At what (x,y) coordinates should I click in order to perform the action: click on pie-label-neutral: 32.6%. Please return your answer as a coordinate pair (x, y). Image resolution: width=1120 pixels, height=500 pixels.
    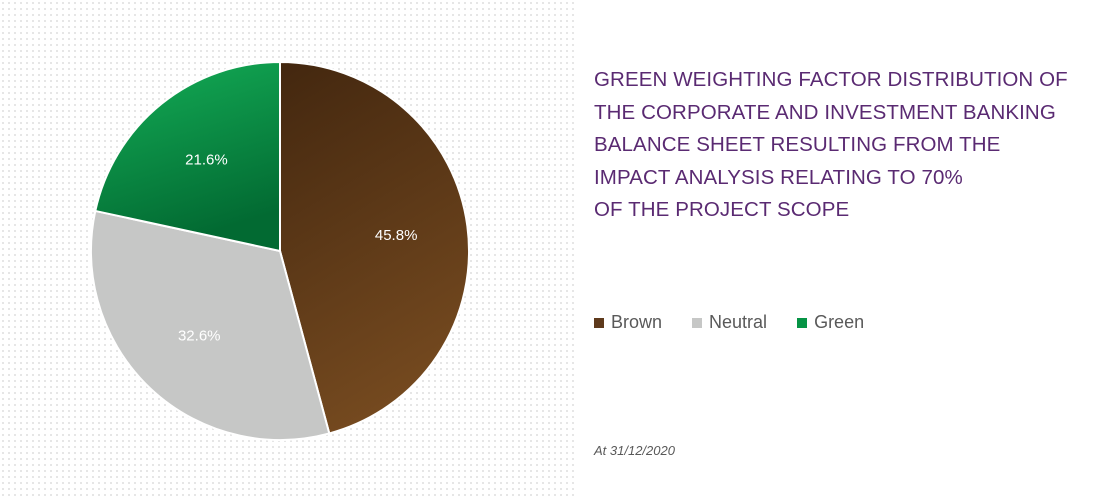
    Looking at the image, I should click on (199, 335).